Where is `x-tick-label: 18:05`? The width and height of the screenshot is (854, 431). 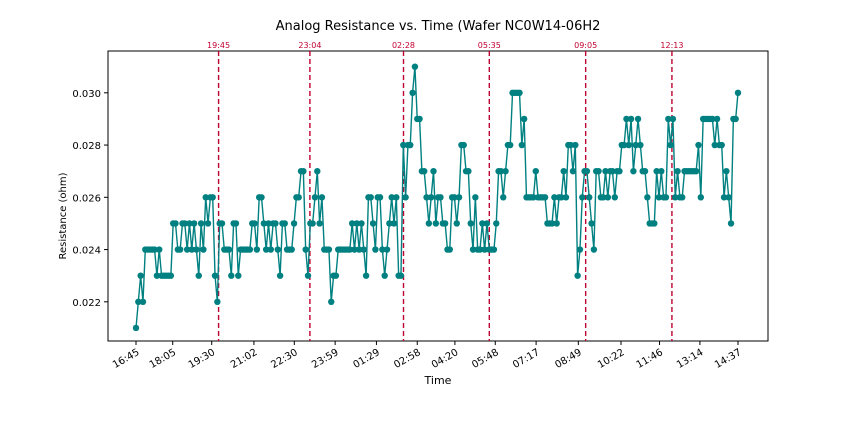
x-tick-label: 18:05 is located at coordinates (163, 359).